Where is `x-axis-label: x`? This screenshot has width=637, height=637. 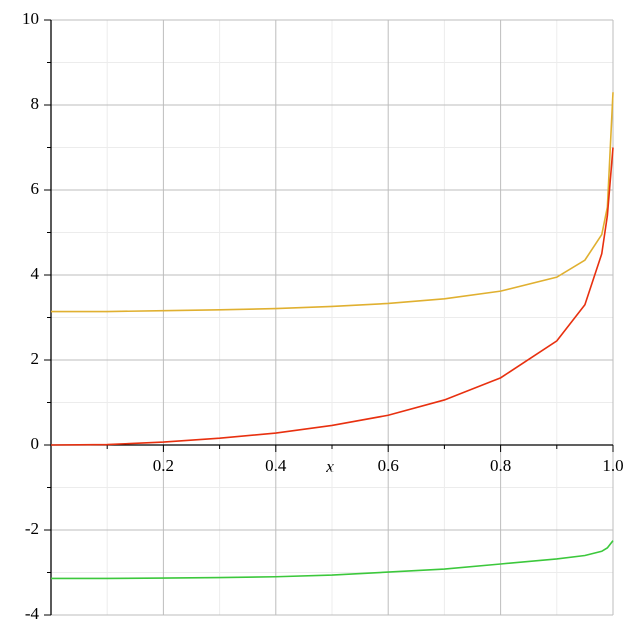
x-axis-label: x is located at coordinates (329, 466).